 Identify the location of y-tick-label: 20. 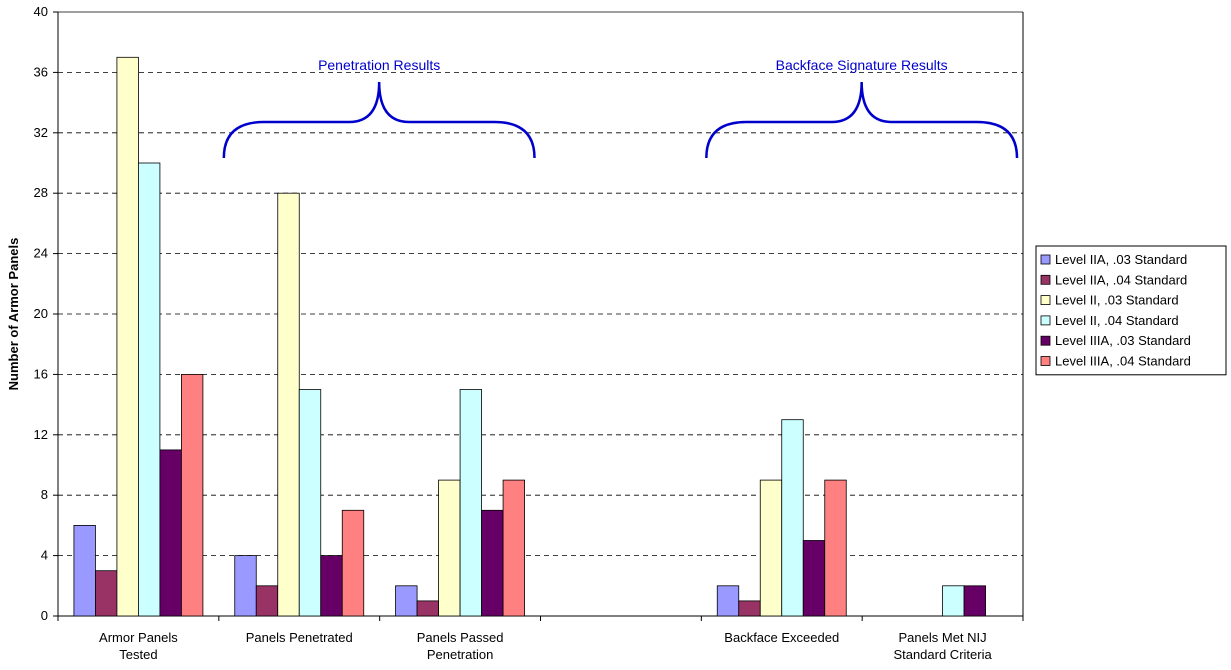
(41, 313).